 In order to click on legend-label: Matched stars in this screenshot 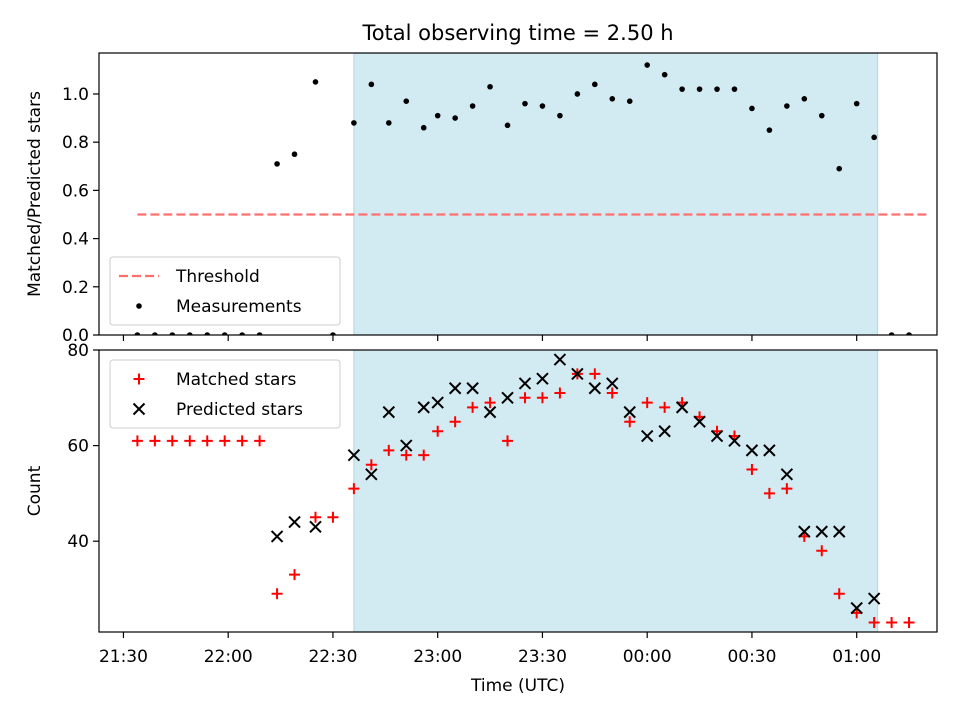, I will do `click(236, 380)`.